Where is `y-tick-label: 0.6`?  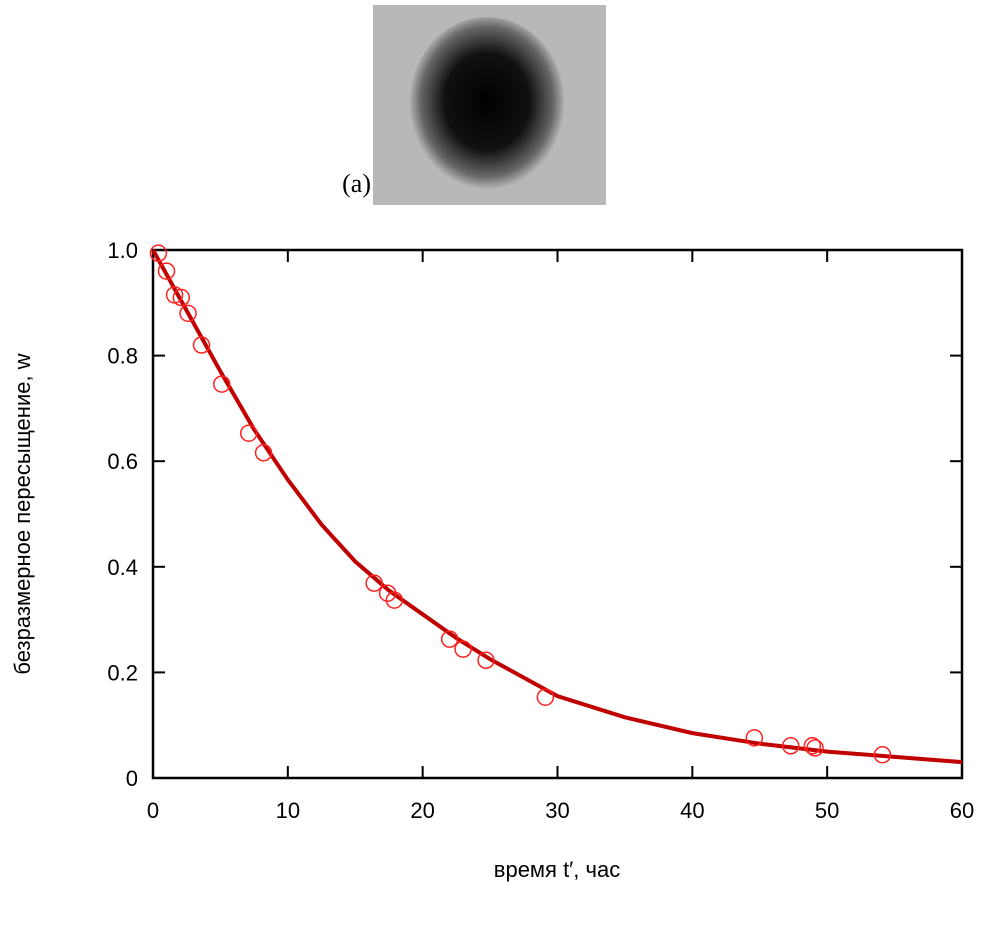
y-tick-label: 0.6 is located at coordinates (122, 461).